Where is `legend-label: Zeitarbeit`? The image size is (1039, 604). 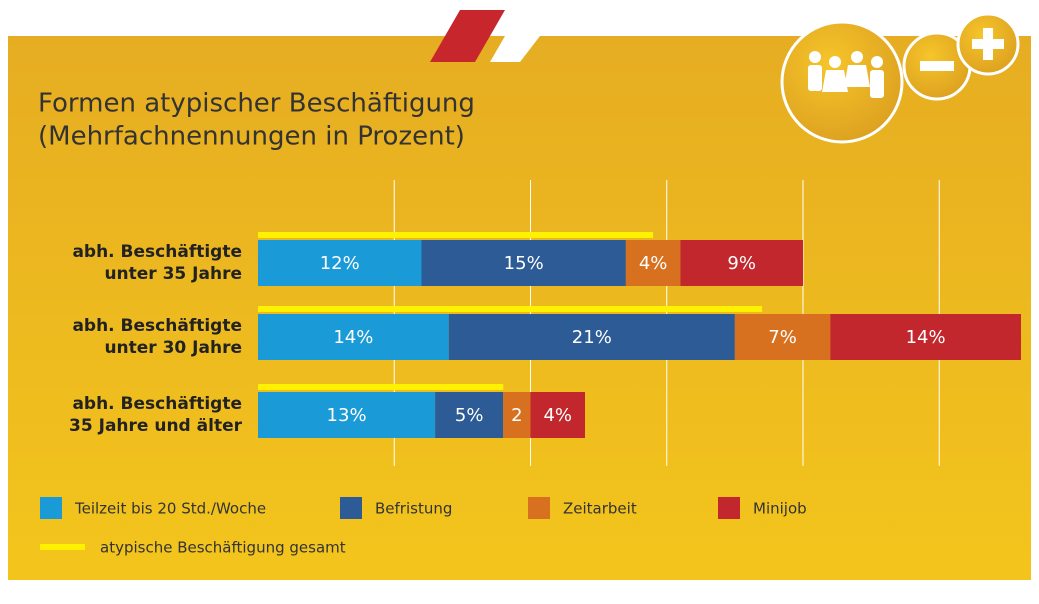
legend-label: Zeitarbeit is located at coordinates (600, 509).